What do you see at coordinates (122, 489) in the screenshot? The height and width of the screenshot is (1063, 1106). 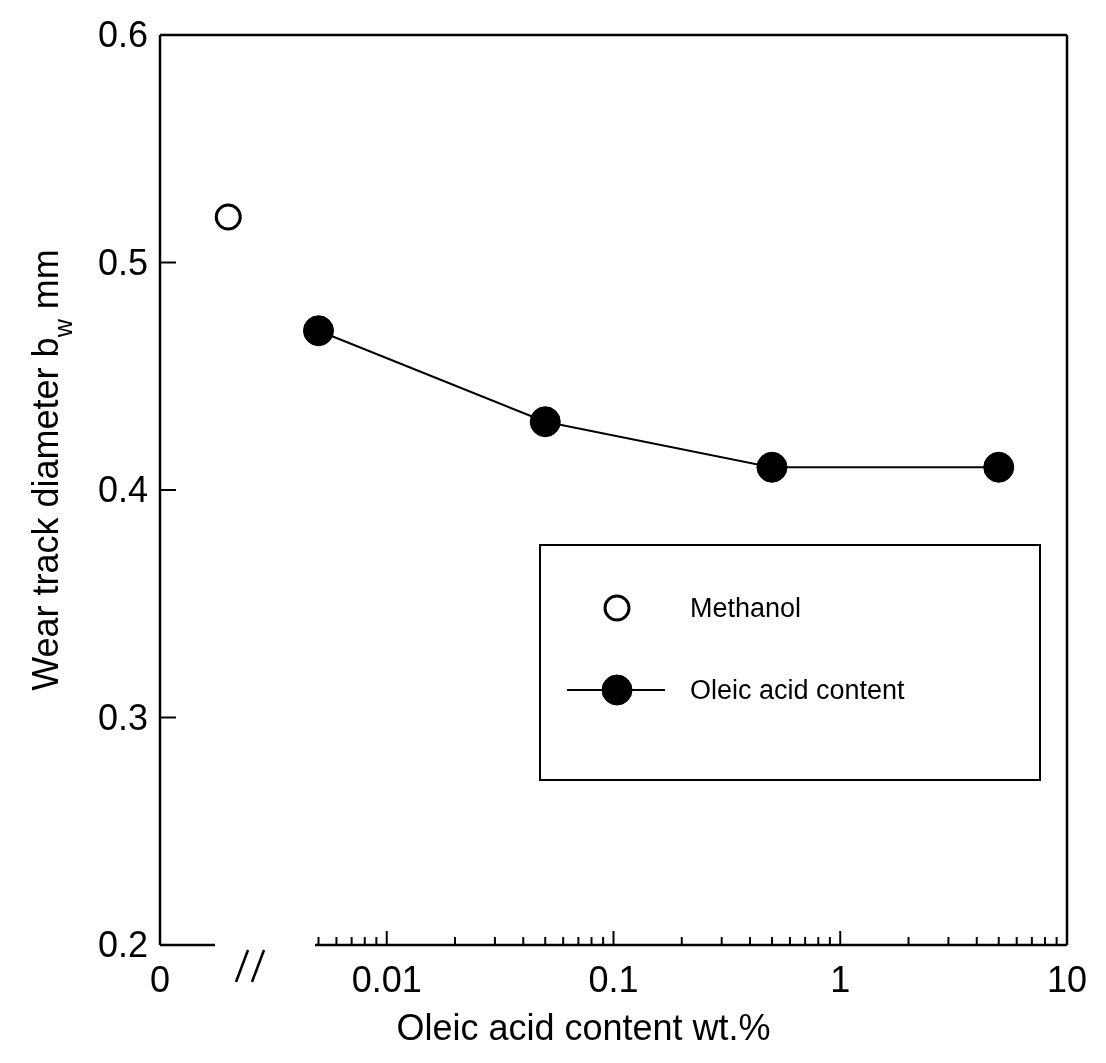 I see `y-tick-label: 0.4` at bounding box center [122, 489].